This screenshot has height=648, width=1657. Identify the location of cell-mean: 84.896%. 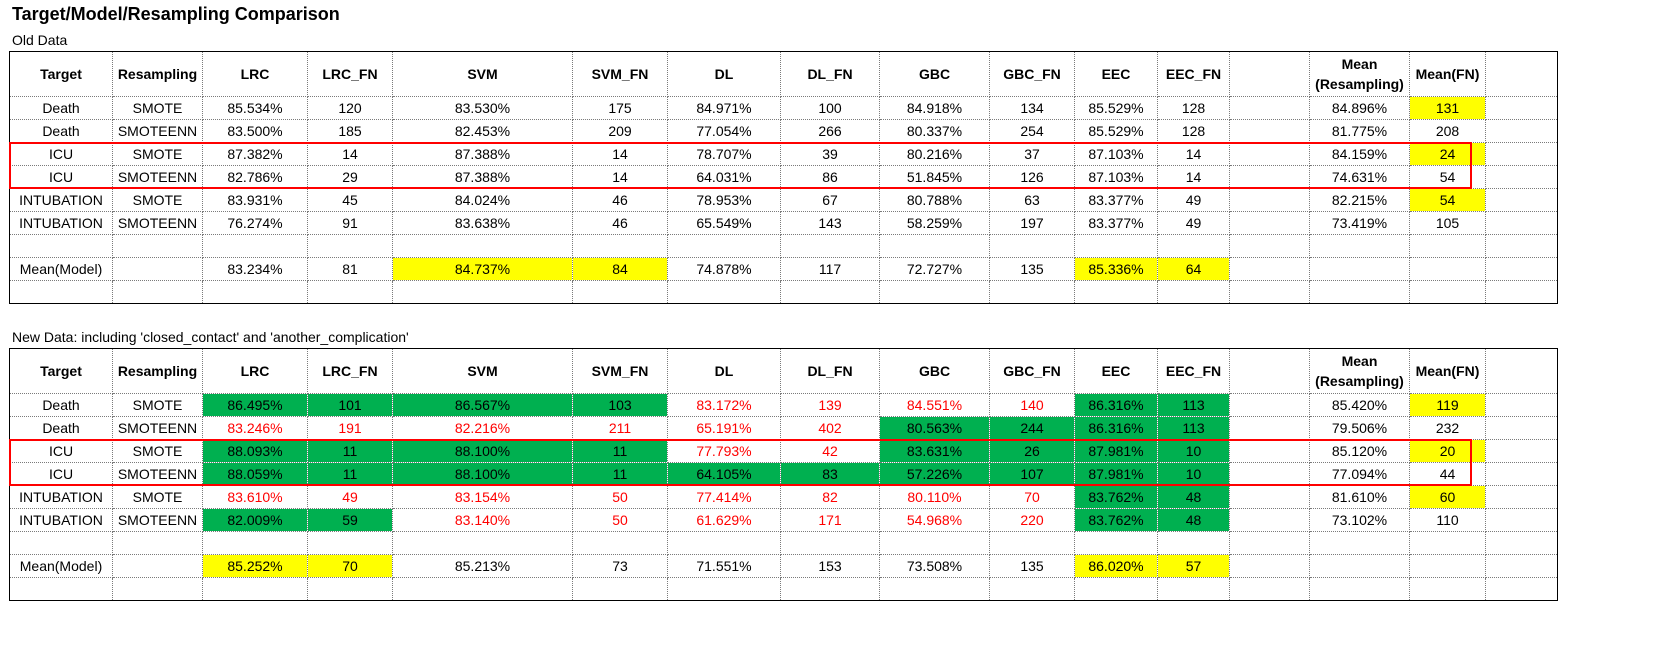
(1359, 108).